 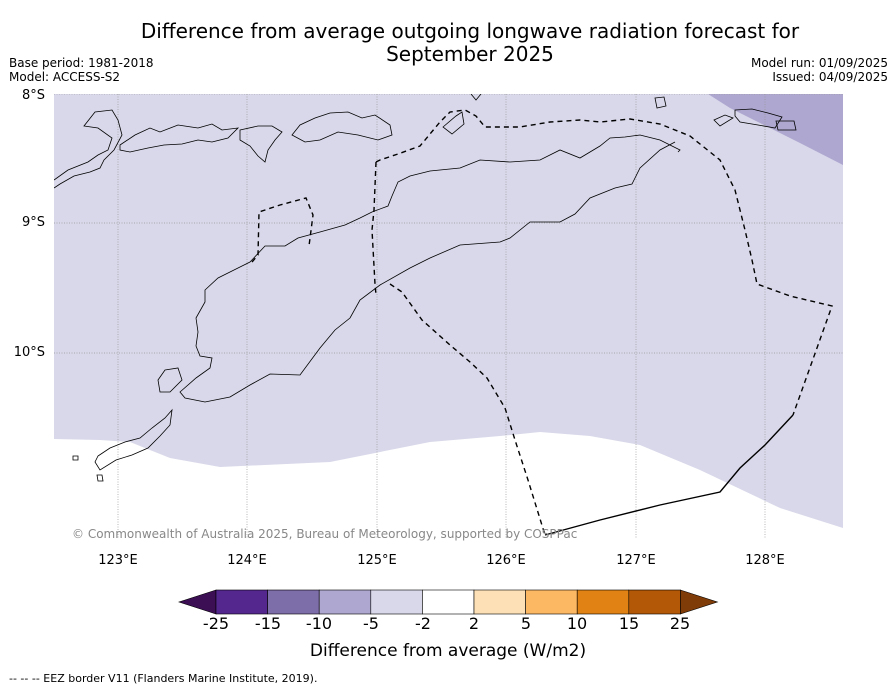 I want to click on islet-ne-coastline, so click(x=476, y=97).